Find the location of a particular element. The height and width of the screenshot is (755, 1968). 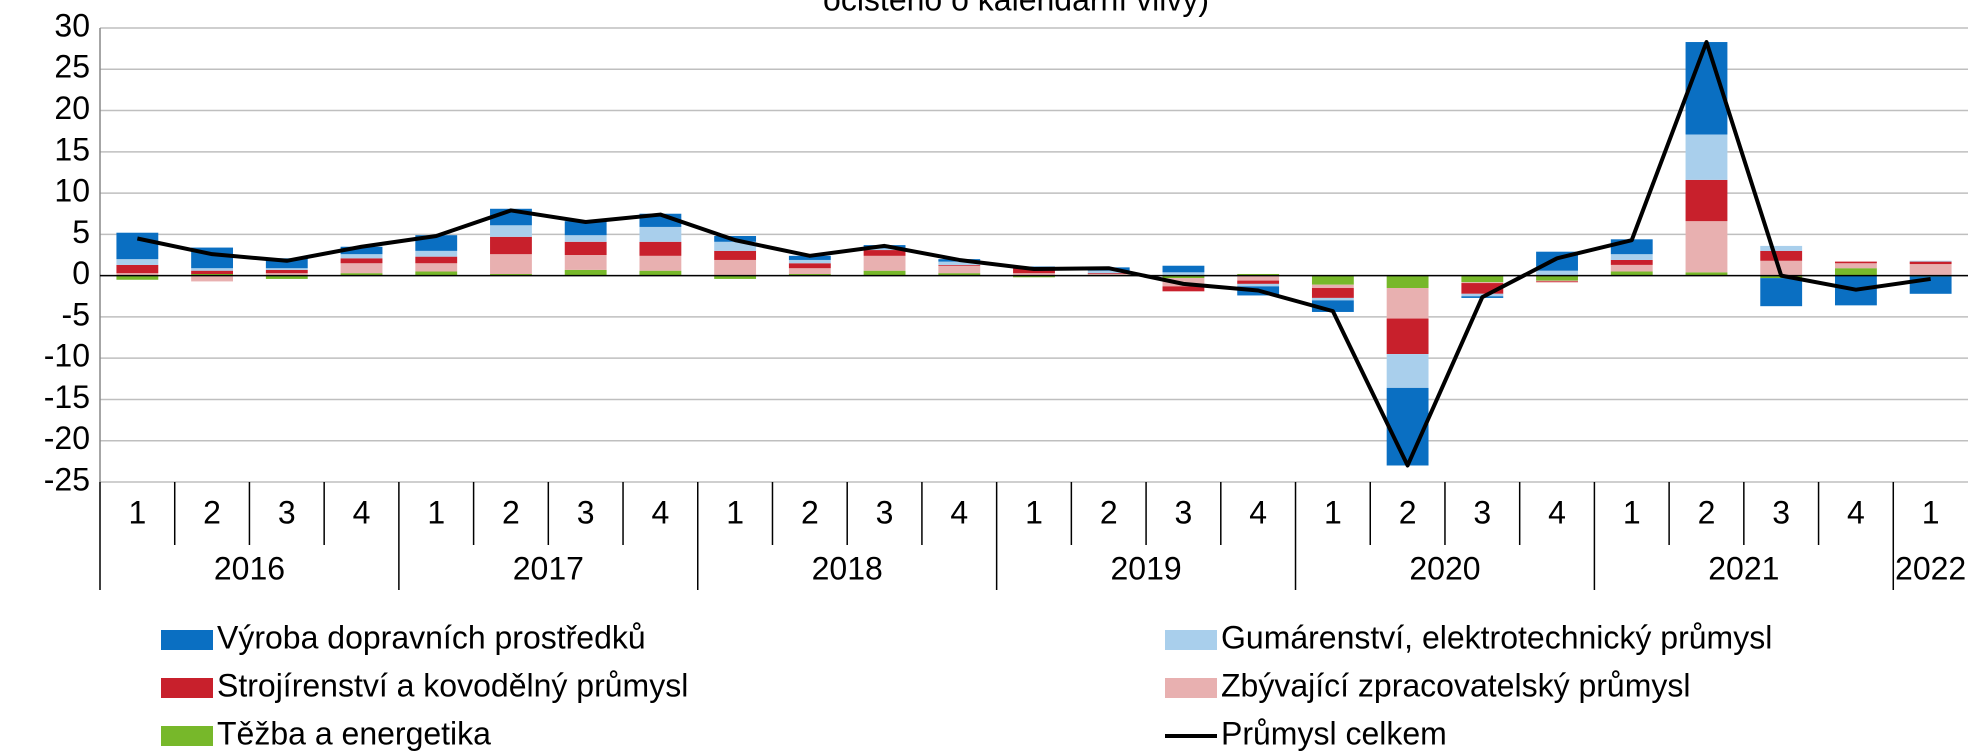

y-tick-label: 25 is located at coordinates (72, 67).